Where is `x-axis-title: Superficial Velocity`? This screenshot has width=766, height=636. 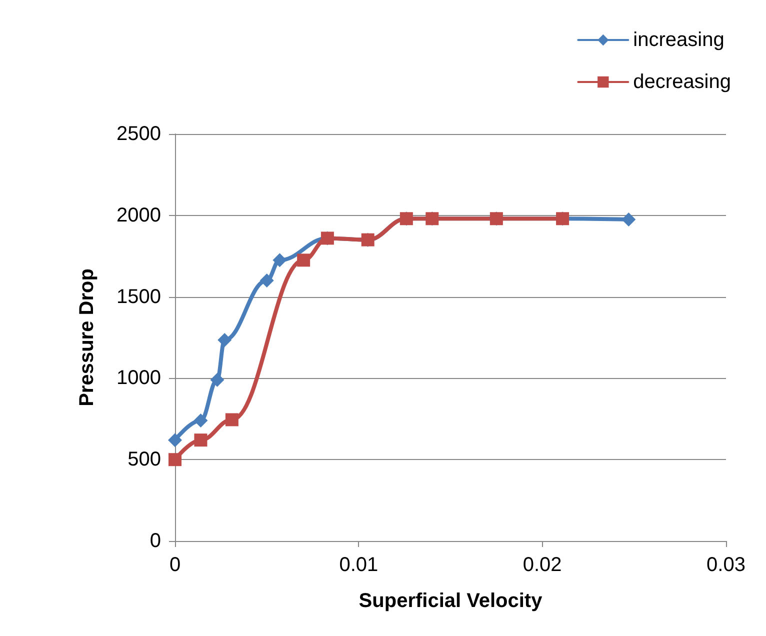
x-axis-title: Superficial Velocity is located at coordinates (451, 601).